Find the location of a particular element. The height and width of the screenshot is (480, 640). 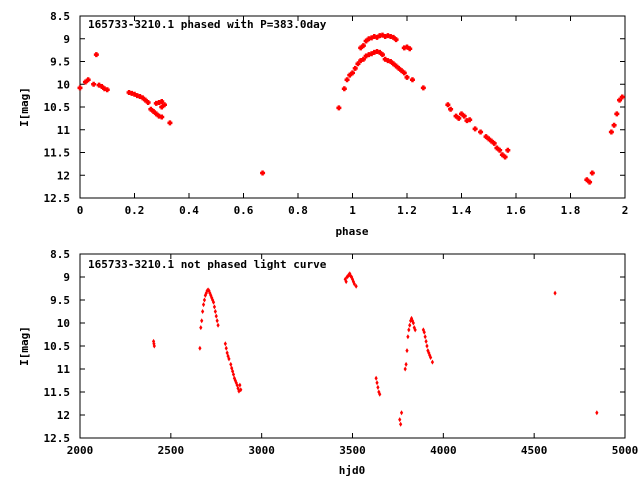

unphased-y-tick-label: 11.5 is located at coordinates (57, 392).